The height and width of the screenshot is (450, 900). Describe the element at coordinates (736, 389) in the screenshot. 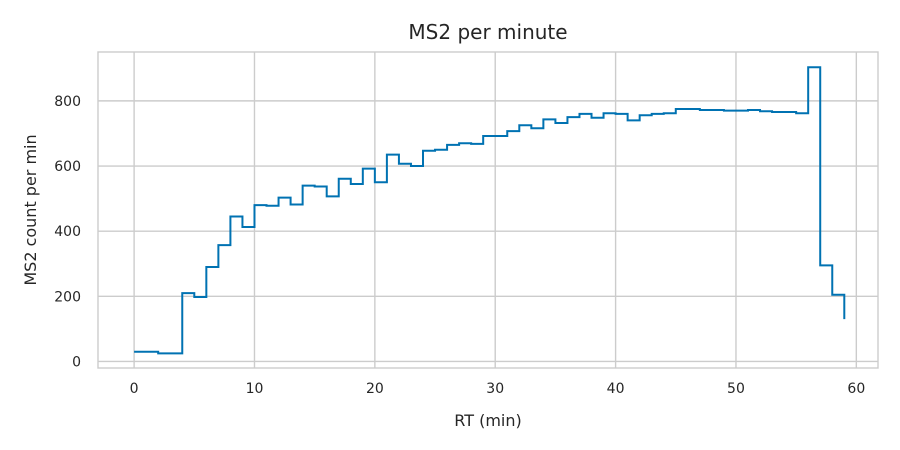

I see `x-tick-label: 50` at that location.